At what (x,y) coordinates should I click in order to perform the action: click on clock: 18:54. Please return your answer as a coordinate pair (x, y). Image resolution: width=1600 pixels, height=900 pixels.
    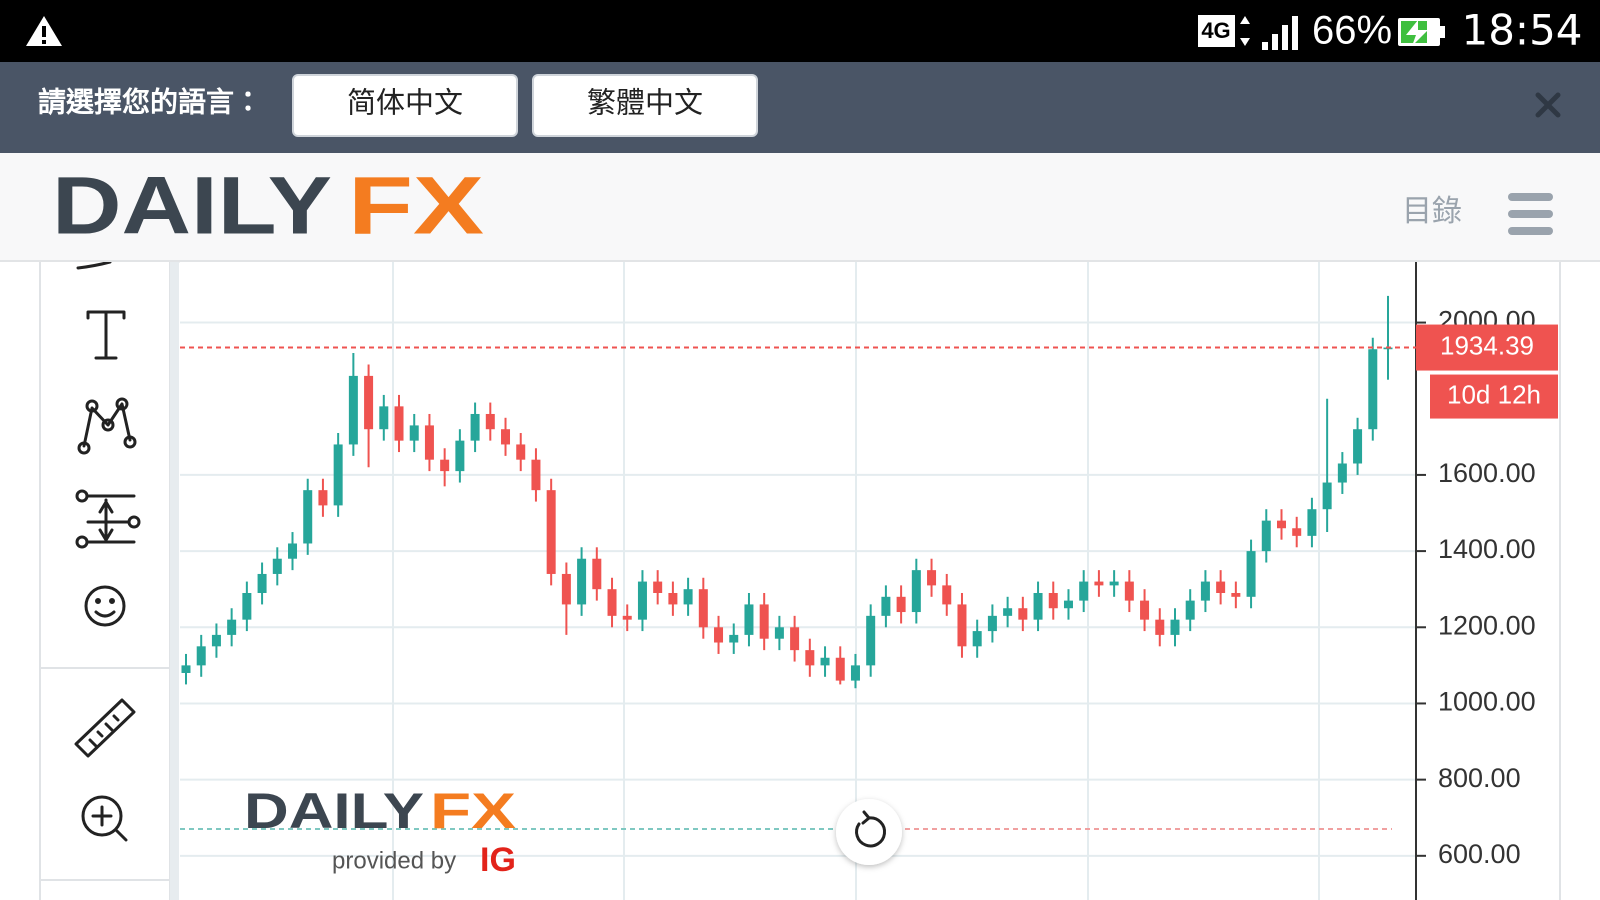
    Looking at the image, I should click on (1521, 30).